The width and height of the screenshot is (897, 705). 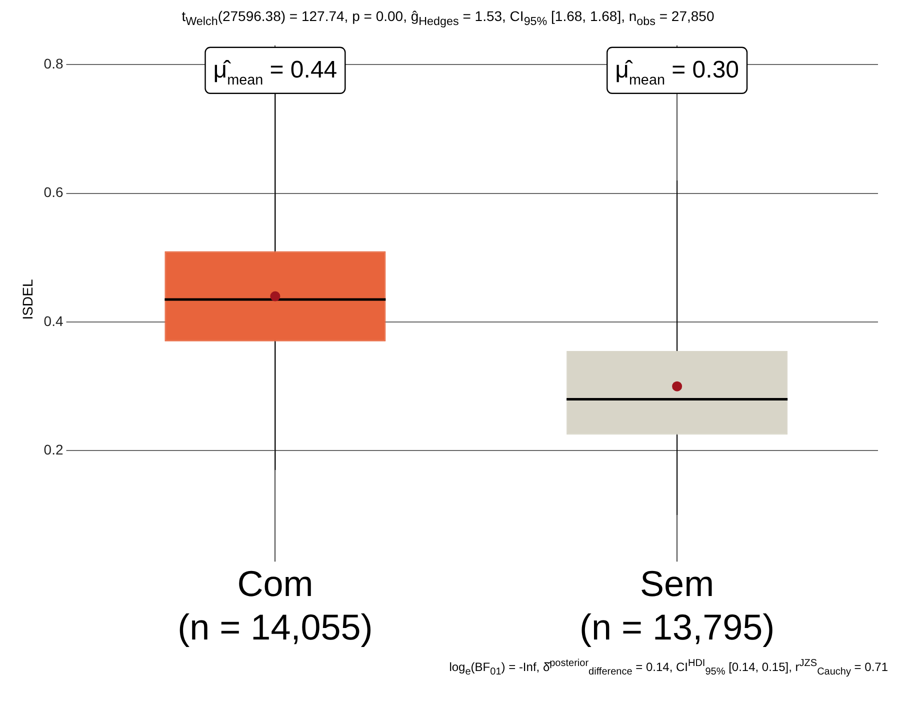 I want to click on y-tick-label: 0.8, so click(x=54, y=64).